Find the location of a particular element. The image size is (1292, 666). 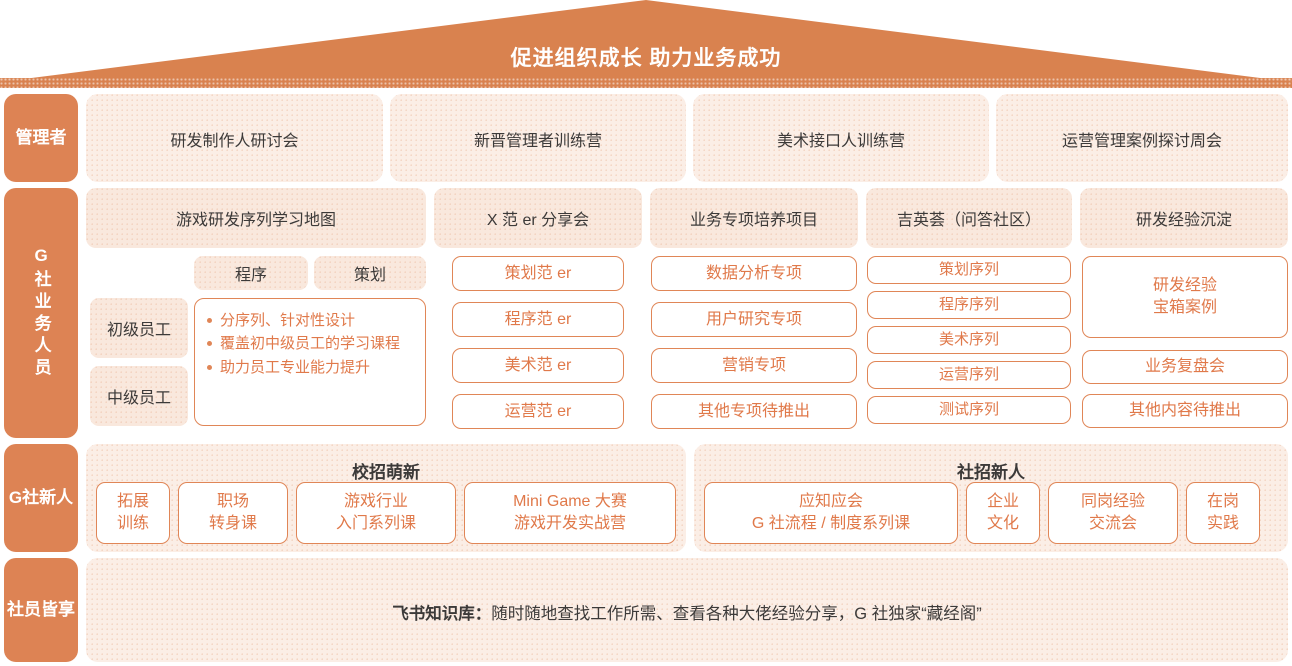

business-col-1-head-label: 游戏研发序列学习地图 is located at coordinates (255, 220).